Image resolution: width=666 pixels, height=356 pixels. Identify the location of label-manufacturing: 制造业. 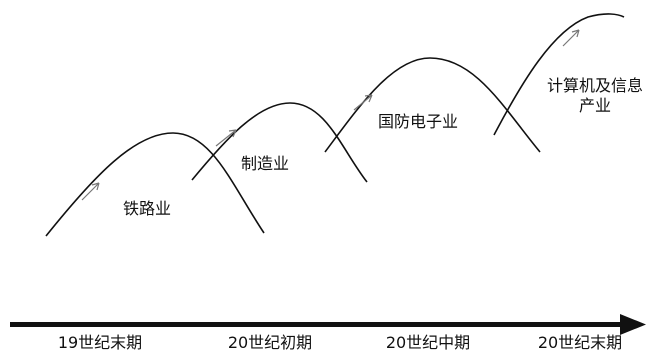
(265, 163).